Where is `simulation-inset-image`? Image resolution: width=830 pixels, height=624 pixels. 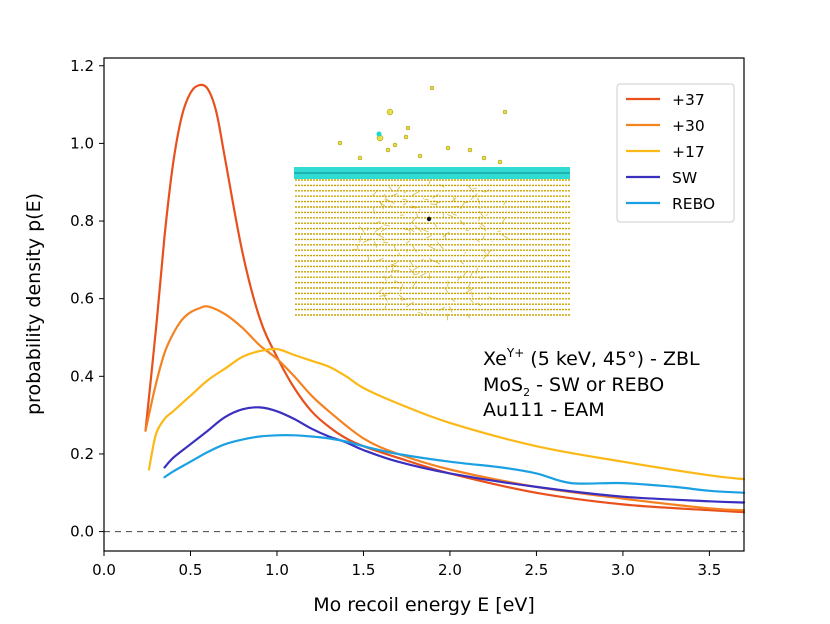 simulation-inset-image is located at coordinates (432, 203).